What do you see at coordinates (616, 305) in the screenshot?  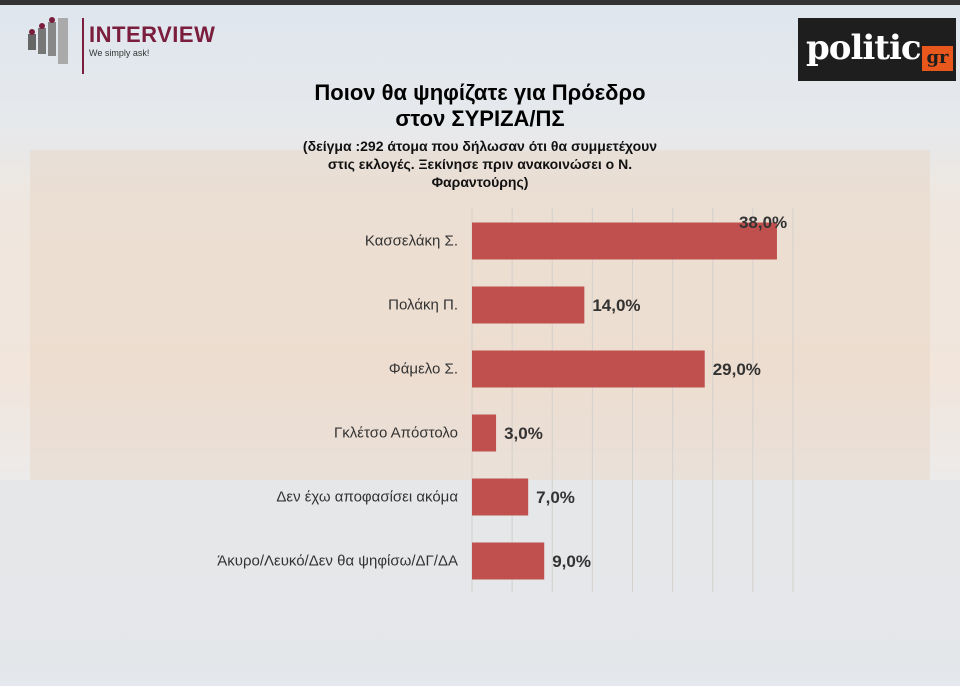 I see `data-label: 14,0%` at bounding box center [616, 305].